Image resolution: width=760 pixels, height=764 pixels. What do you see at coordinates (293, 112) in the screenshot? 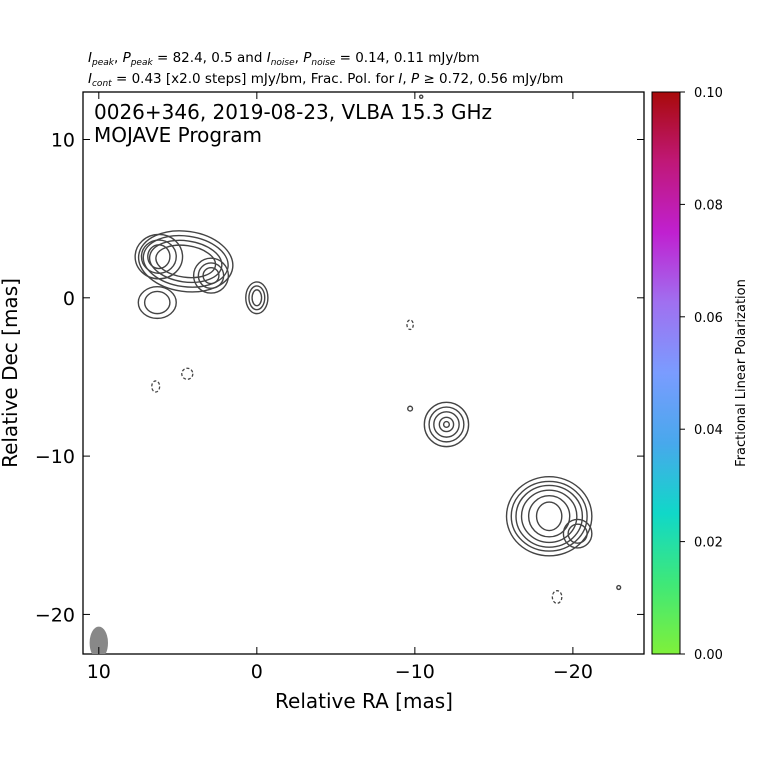
I see `plot-title-line-1: 0026+346, 2019-08-23, VLBA 15.3 GHz` at bounding box center [293, 112].